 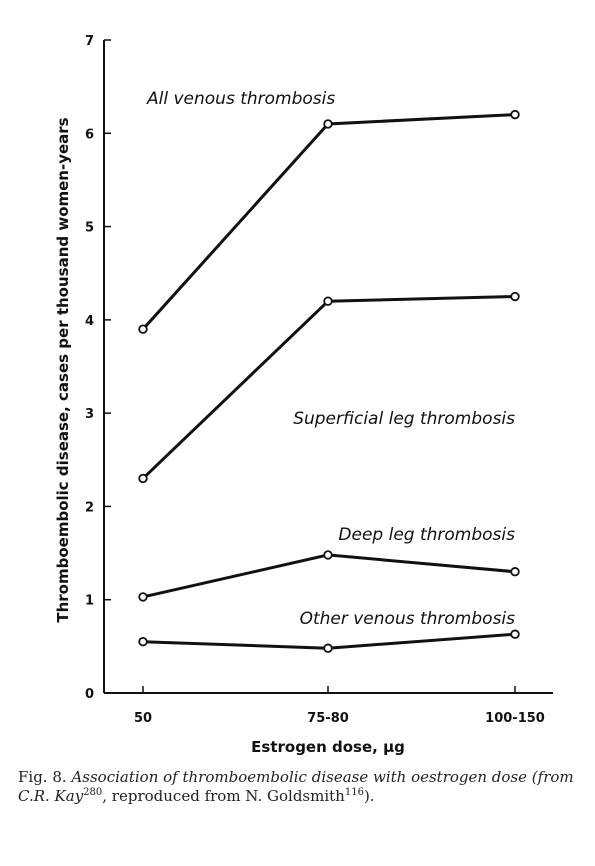 I want to click on series-label: Superficial leg thrombosis, so click(x=404, y=419).